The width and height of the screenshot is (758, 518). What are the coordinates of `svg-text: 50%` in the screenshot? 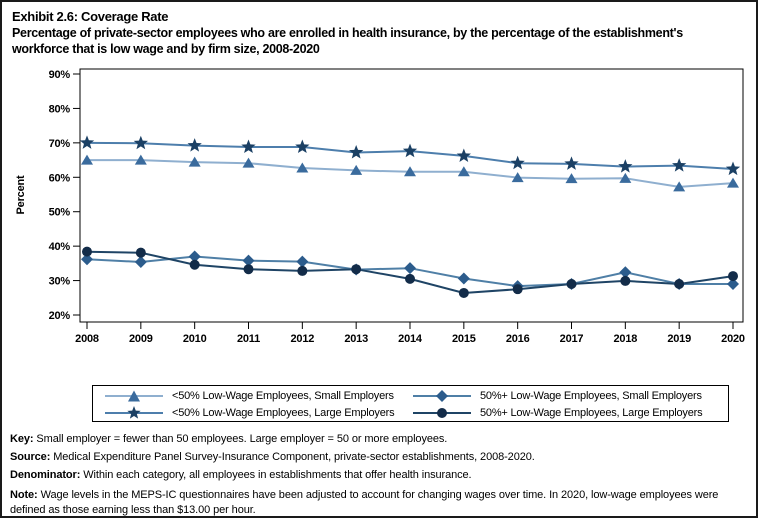 It's located at (60, 213).